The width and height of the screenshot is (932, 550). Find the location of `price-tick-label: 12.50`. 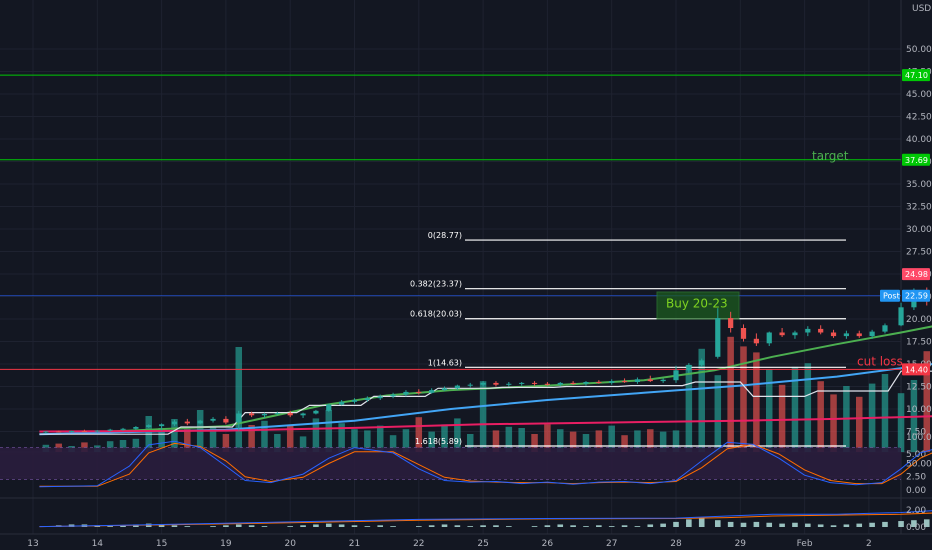

price-tick-label: 12.50 is located at coordinates (919, 388).